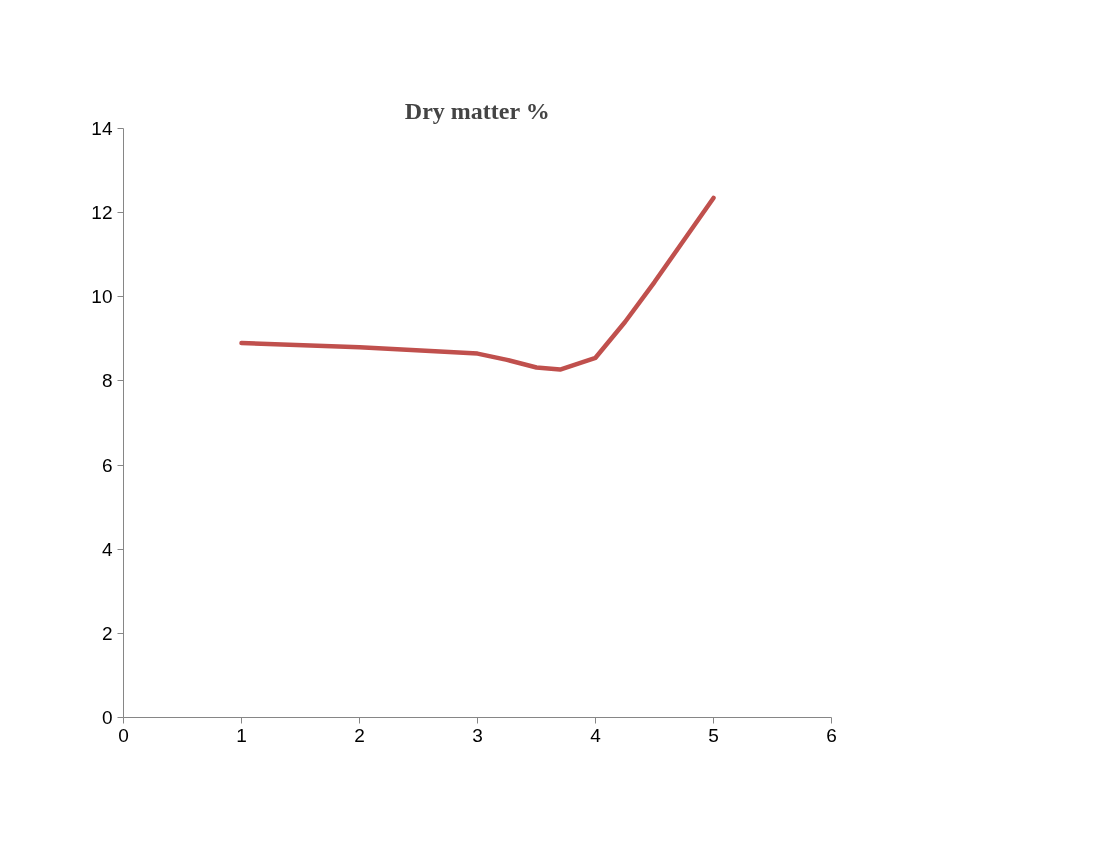 The image size is (1102, 847). What do you see at coordinates (107, 633) in the screenshot?
I see `y-tick-label: 2` at bounding box center [107, 633].